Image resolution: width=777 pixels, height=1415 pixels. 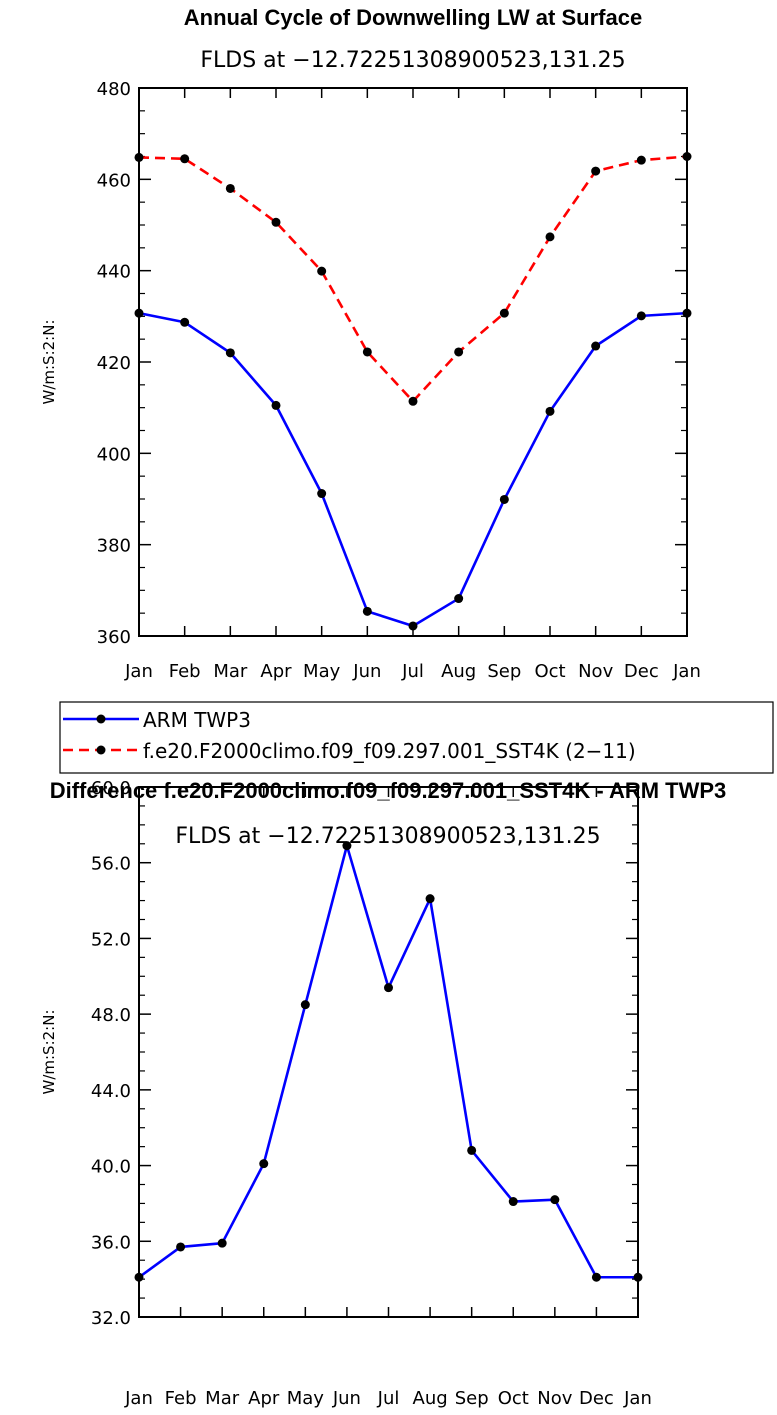 I want to click on legend-box, so click(x=416, y=737).